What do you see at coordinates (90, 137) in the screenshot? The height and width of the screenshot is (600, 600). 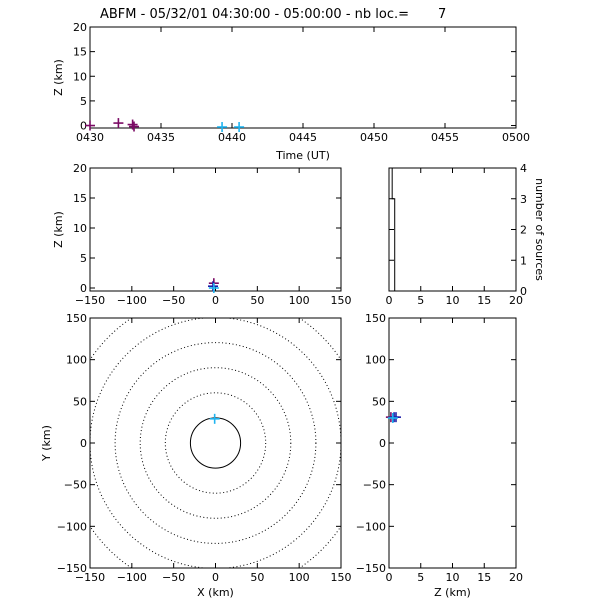 I see `x-tick-label: 0430` at bounding box center [90, 137].